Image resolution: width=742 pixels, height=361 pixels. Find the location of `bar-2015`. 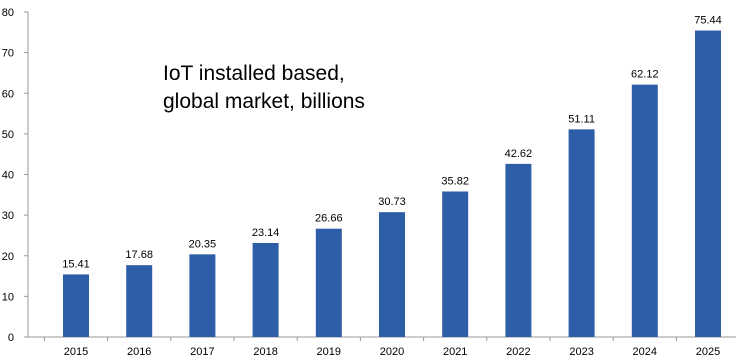

bar-2015 is located at coordinates (76, 305).